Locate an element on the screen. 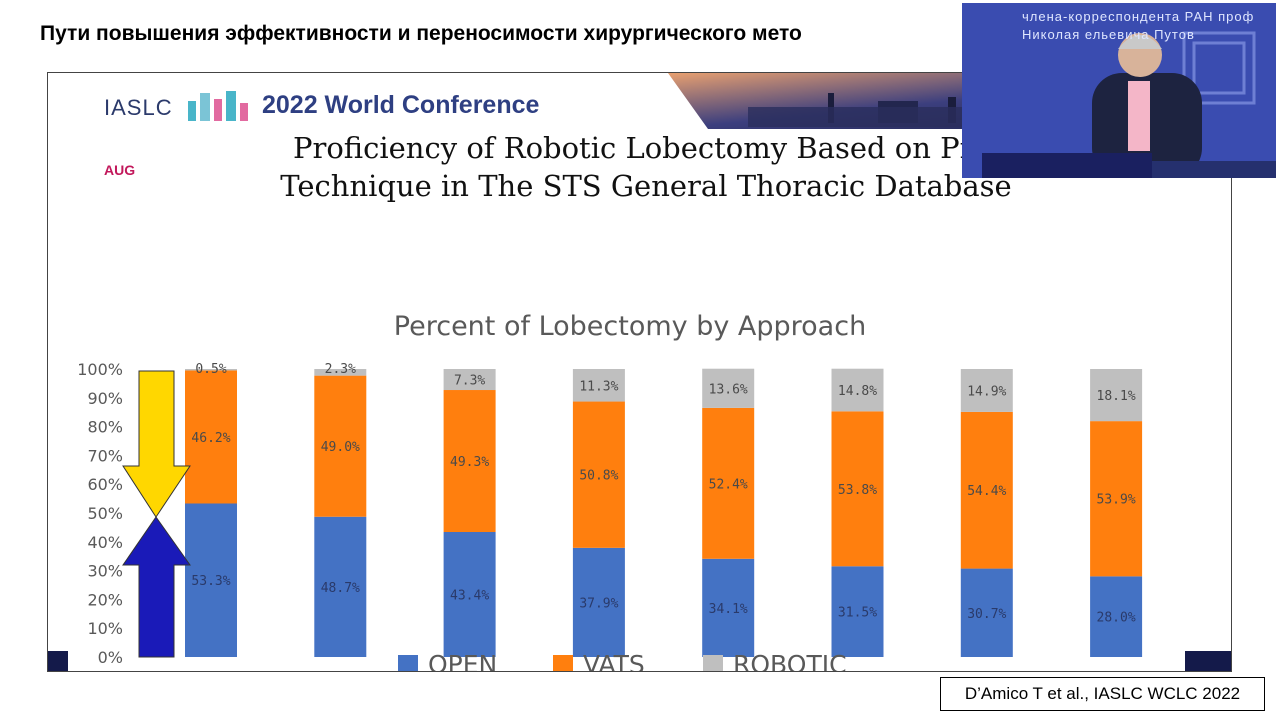 This screenshot has width=1280, height=720. slide-corner-decoration-left is located at coordinates (58, 661).